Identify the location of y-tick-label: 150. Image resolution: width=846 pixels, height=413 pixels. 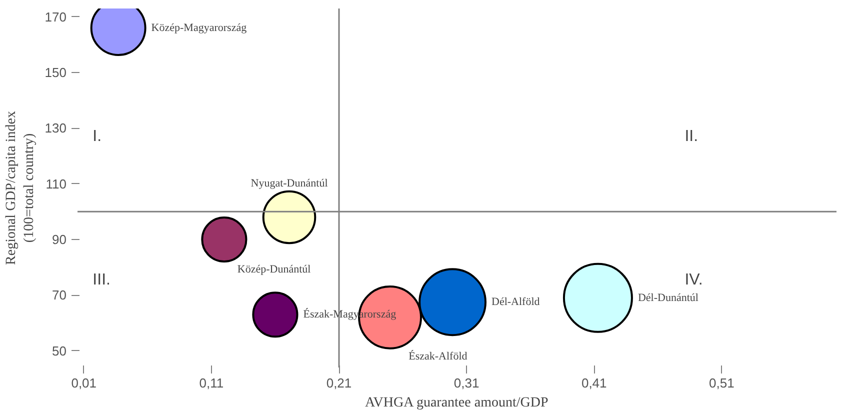
(55, 72).